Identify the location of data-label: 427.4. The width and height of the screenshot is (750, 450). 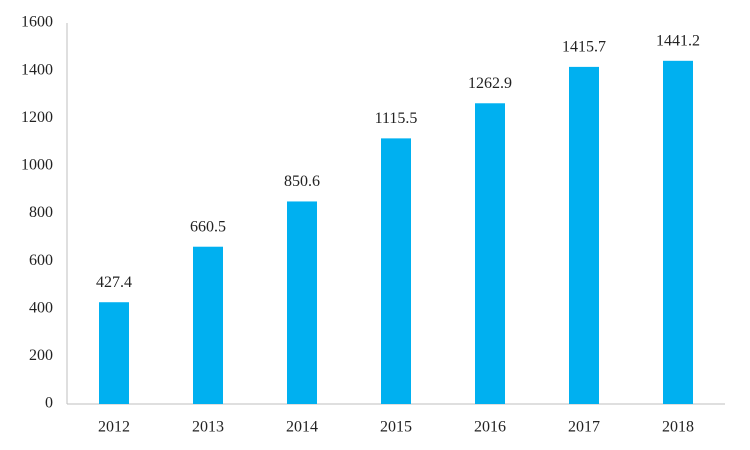
(114, 282).